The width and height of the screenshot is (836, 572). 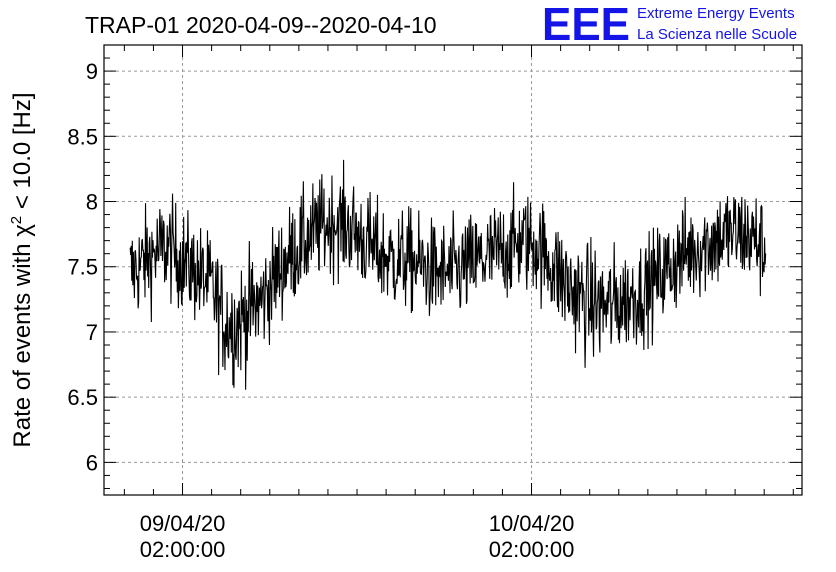 What do you see at coordinates (717, 34) in the screenshot?
I see `logo-line-2: La Scienza nelle Scuole` at bounding box center [717, 34].